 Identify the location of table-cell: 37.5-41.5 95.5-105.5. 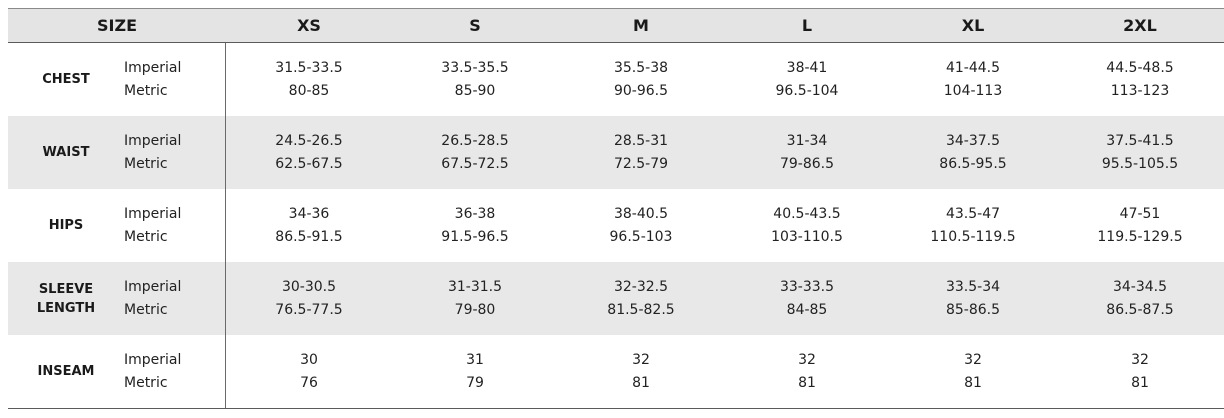
(1140, 152).